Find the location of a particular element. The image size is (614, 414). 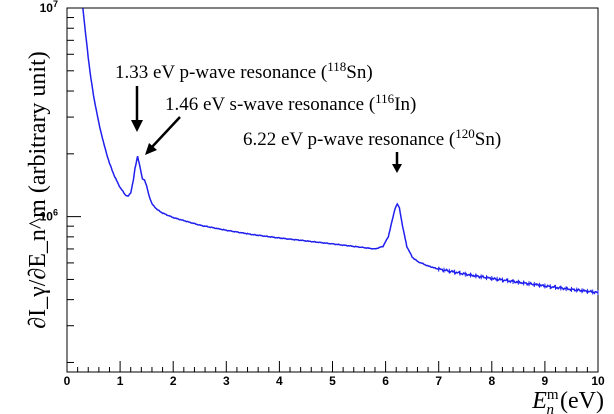

x-tick-label: 7 is located at coordinates (438, 381).